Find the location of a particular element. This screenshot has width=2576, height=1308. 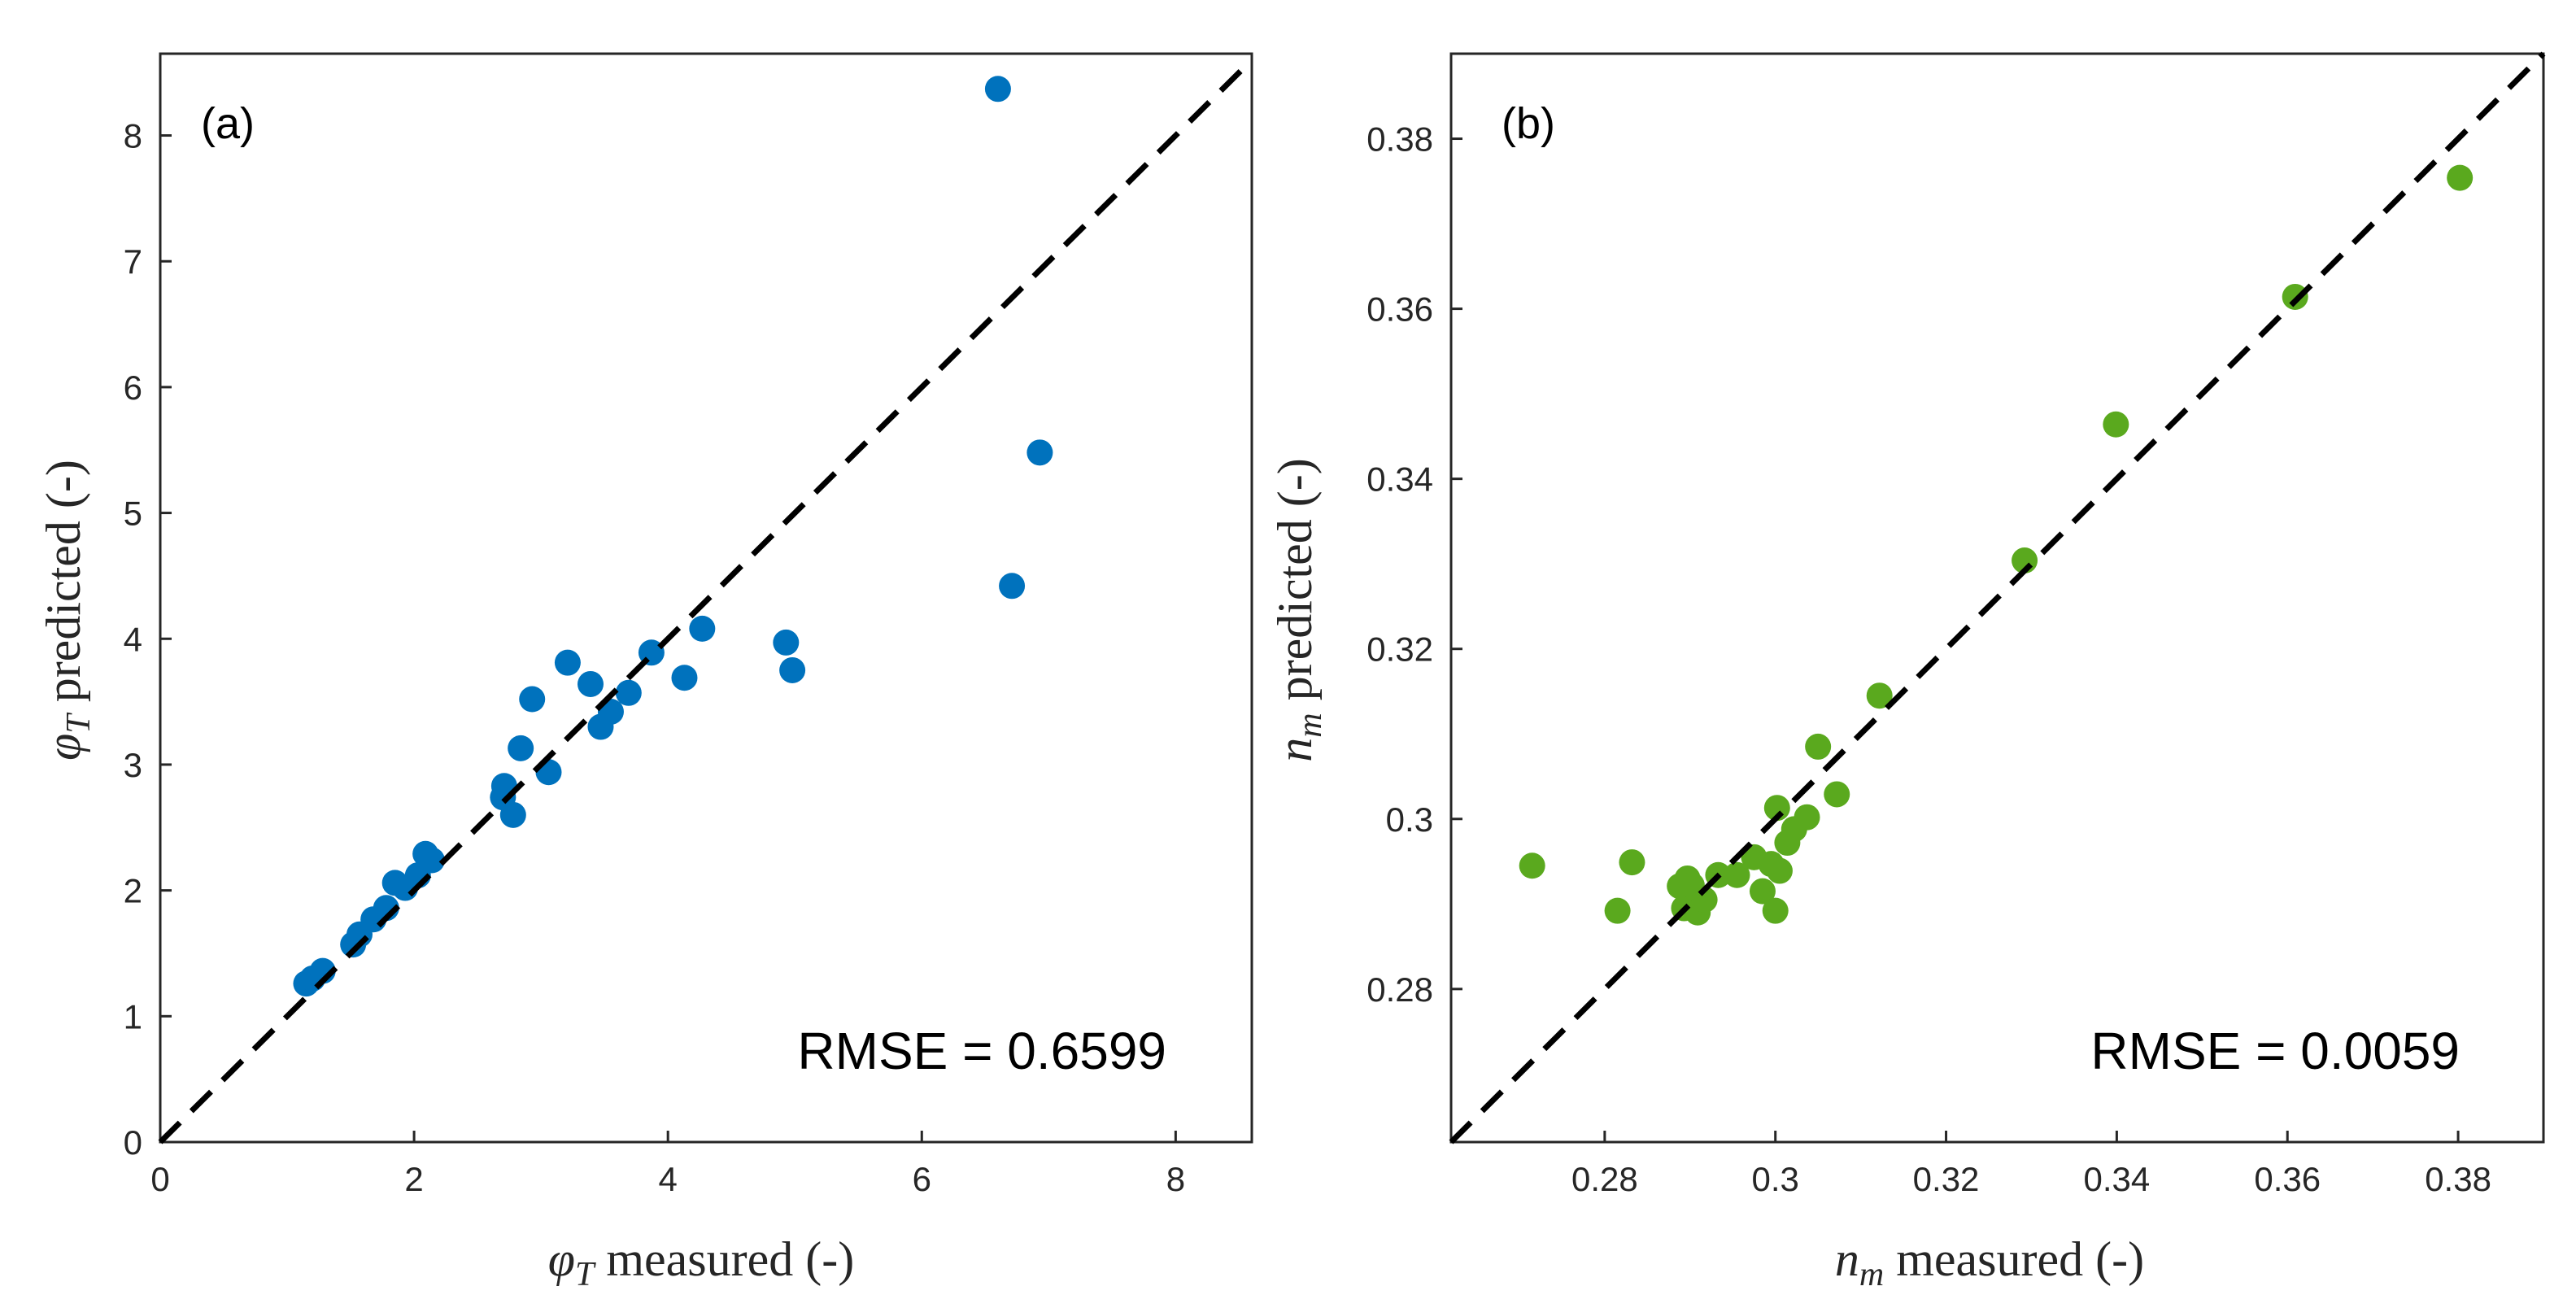

panel-a-x-tick-label: 0 is located at coordinates (159, 1179).